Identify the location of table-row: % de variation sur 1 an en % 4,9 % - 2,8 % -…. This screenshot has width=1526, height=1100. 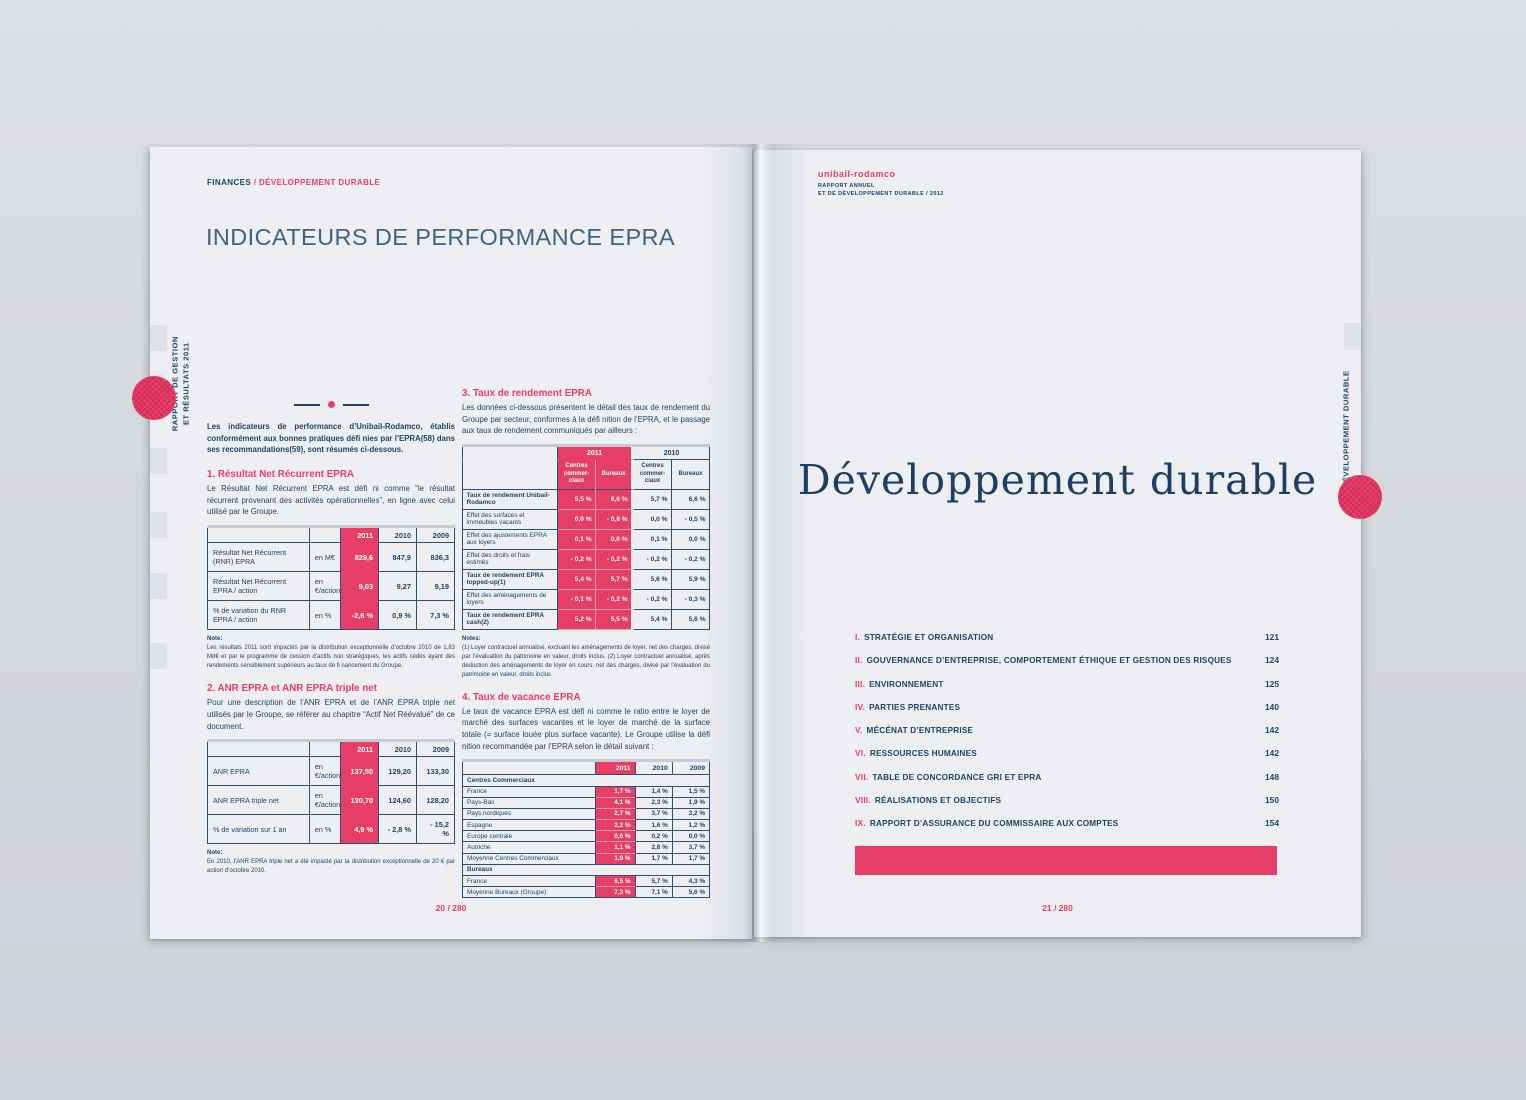
(331, 830).